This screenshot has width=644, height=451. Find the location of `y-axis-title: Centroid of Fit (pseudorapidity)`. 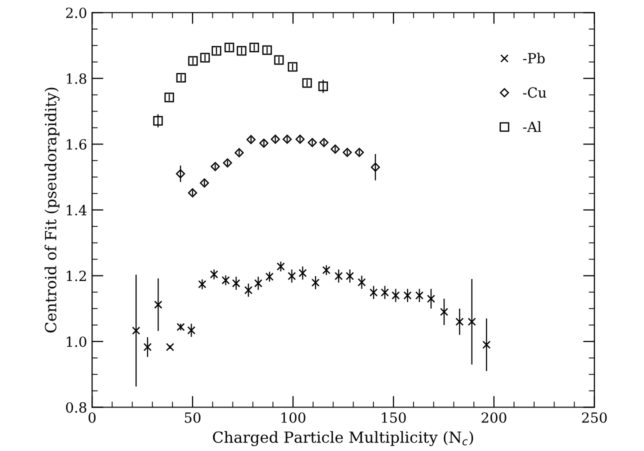

y-axis-title: Centroid of Fit (pseudorapidity) is located at coordinates (52, 210).